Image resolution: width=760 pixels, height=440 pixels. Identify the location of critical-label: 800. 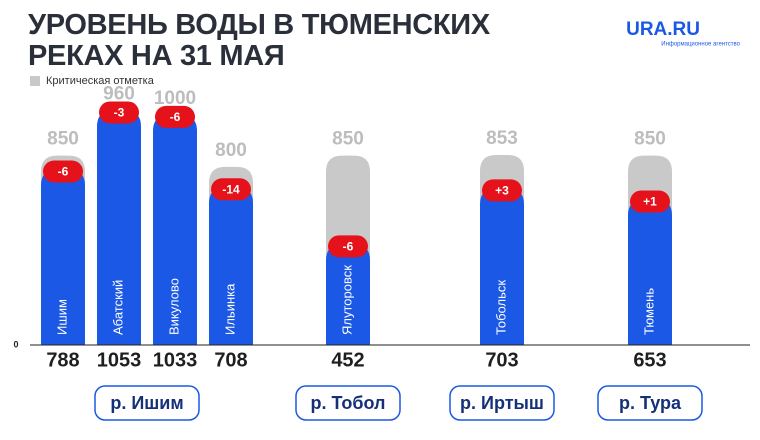
(231, 150).